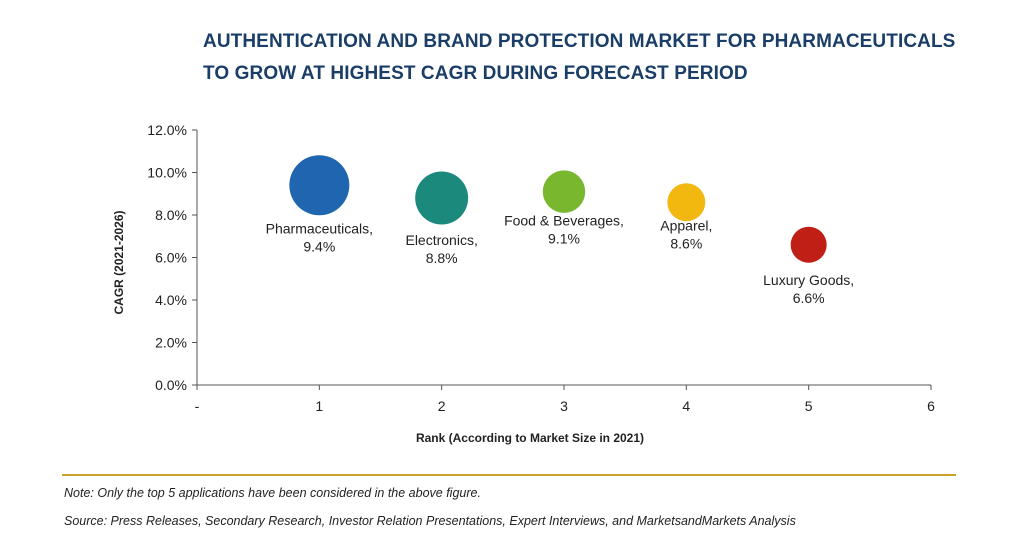 The width and height of the screenshot is (1024, 555). What do you see at coordinates (171, 343) in the screenshot?
I see `y-tick-label: 2.0%` at bounding box center [171, 343].